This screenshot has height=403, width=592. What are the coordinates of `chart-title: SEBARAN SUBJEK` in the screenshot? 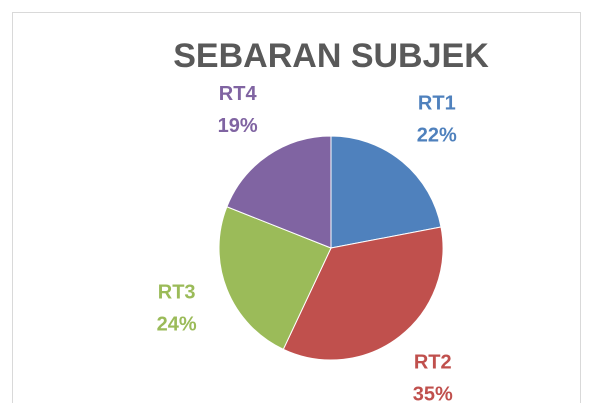 It's located at (331, 56).